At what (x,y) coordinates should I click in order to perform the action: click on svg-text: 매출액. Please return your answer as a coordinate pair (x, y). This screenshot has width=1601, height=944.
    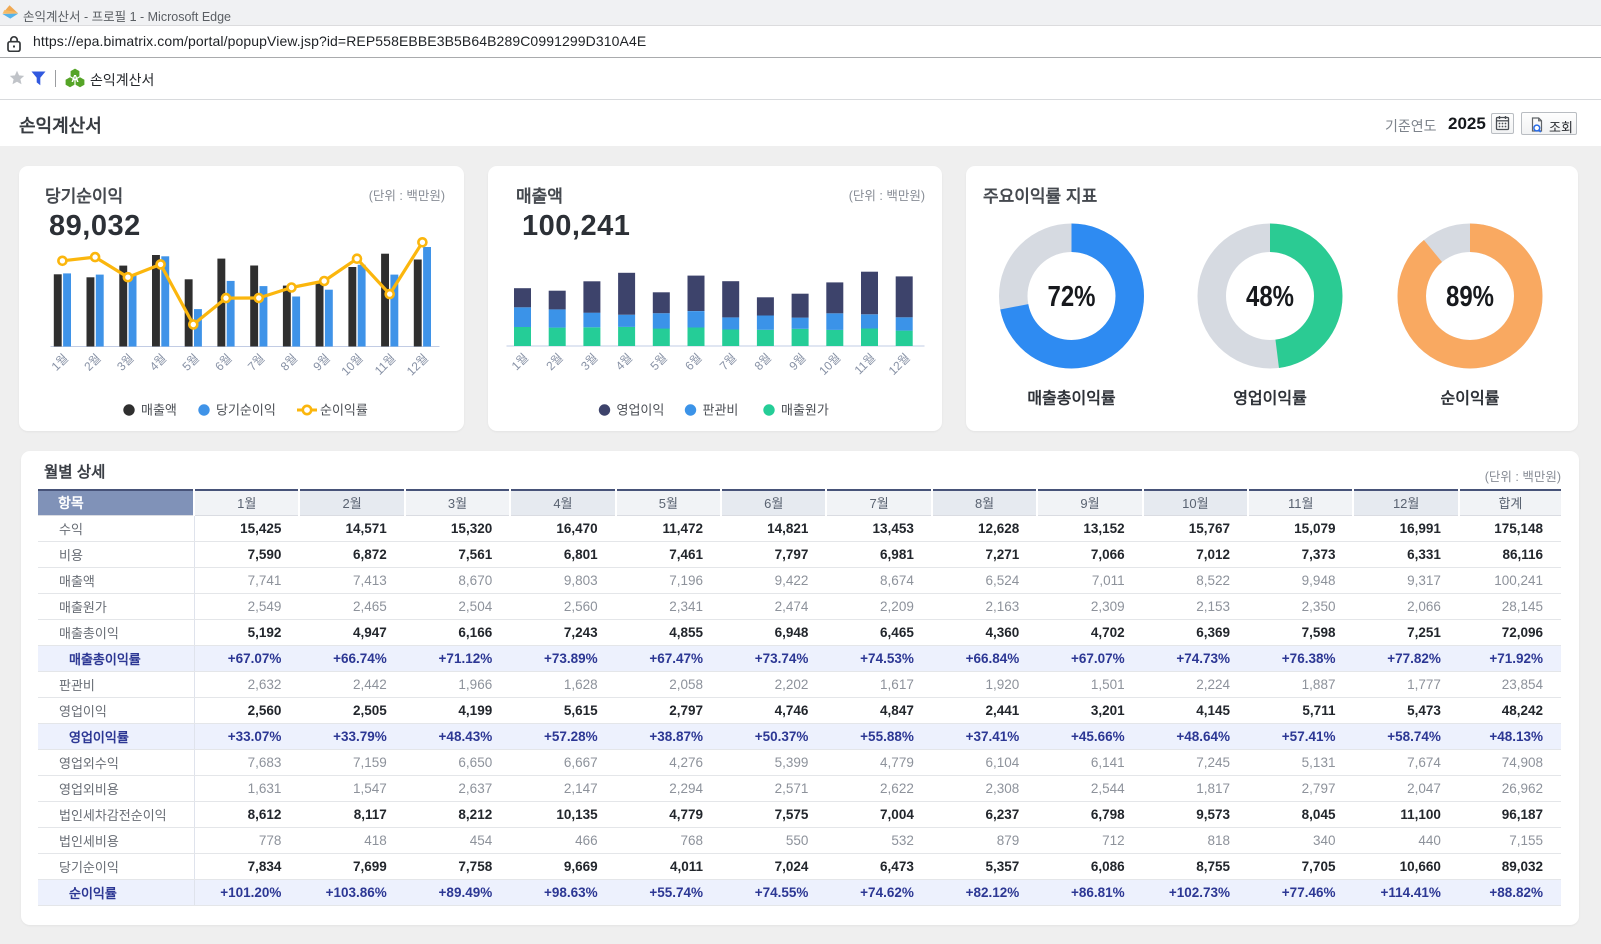
    Looking at the image, I should click on (159, 410).